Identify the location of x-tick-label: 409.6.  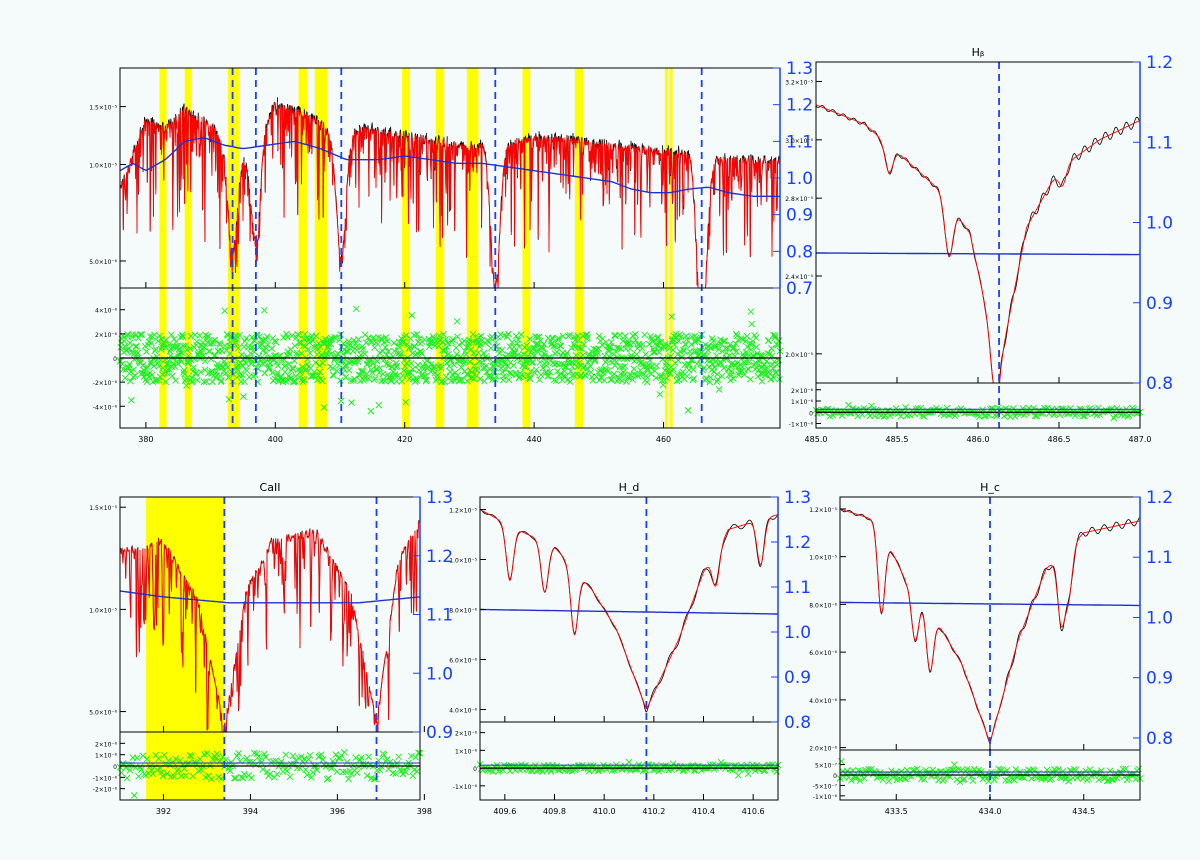
(504, 811).